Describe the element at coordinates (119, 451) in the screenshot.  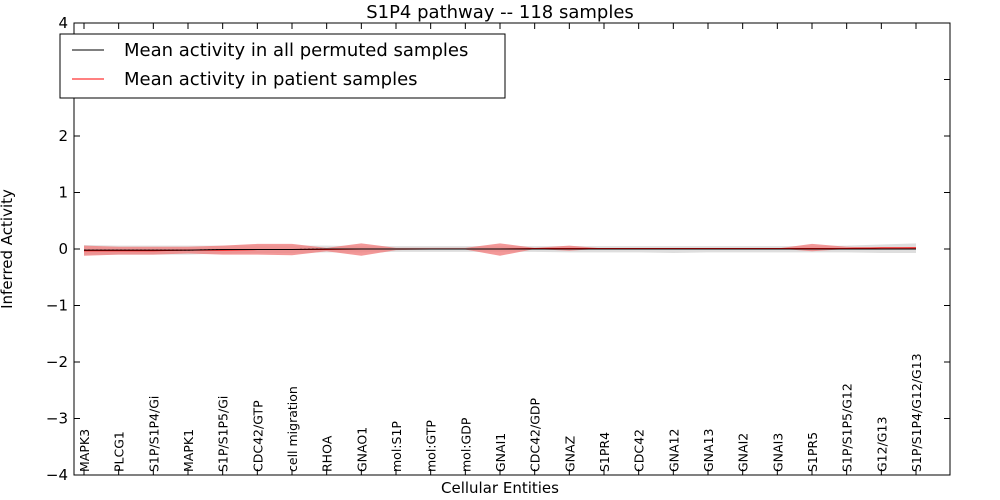
I see `category-label: PLCG1` at that location.